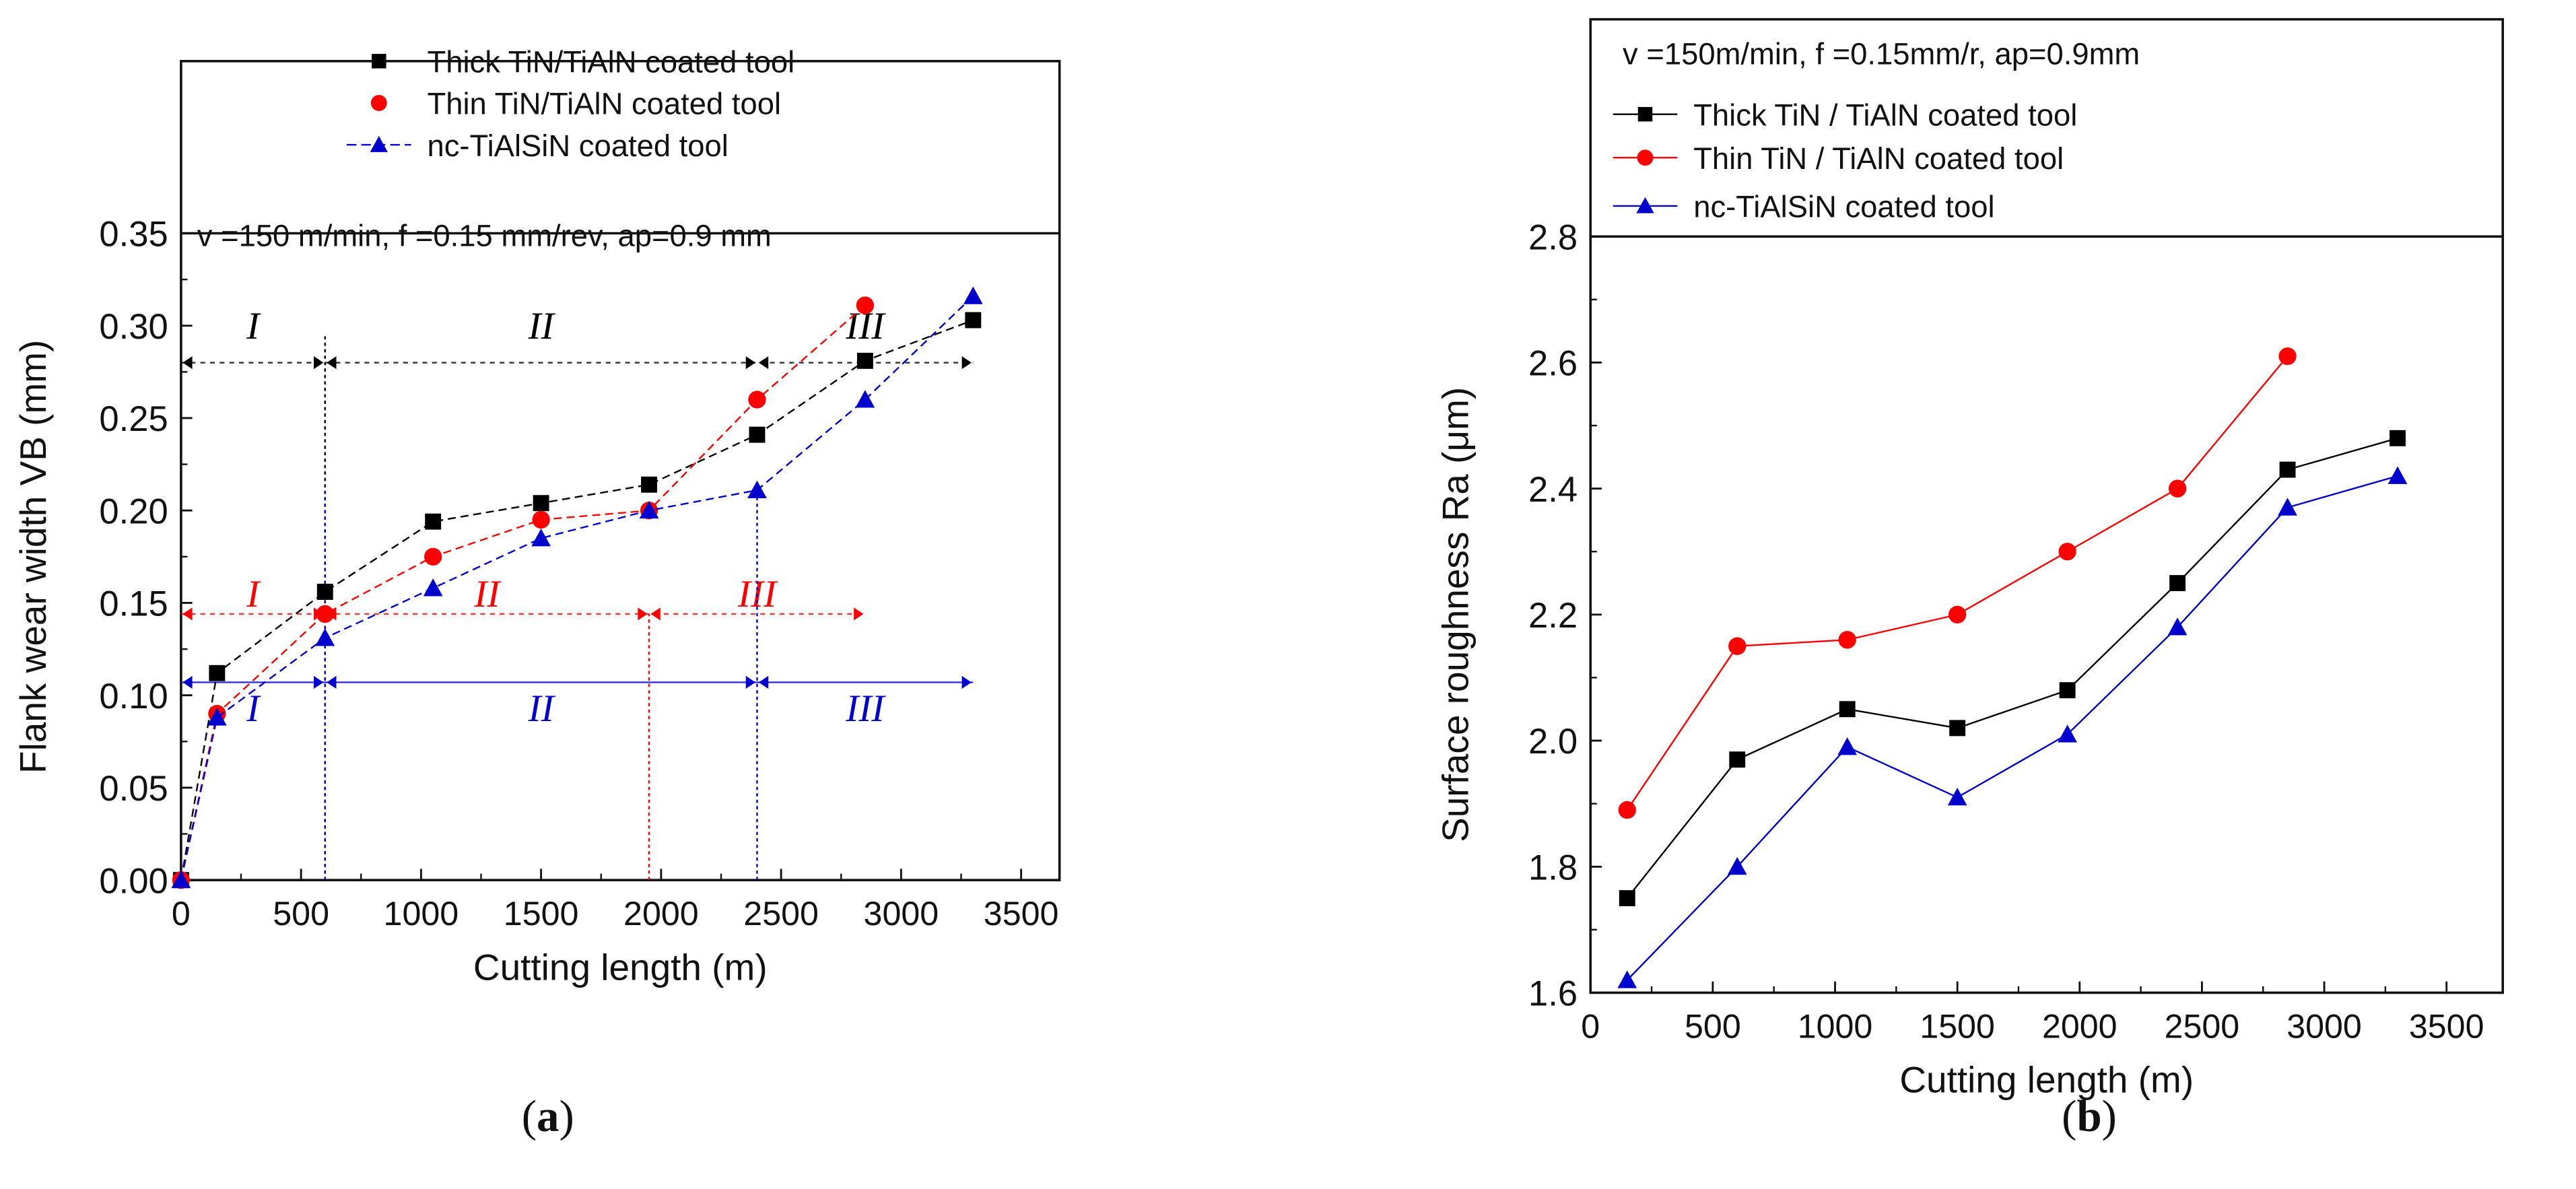 The image size is (2576, 1189). What do you see at coordinates (1553, 741) in the screenshot?
I see `y-tick-label: 2.0` at bounding box center [1553, 741].